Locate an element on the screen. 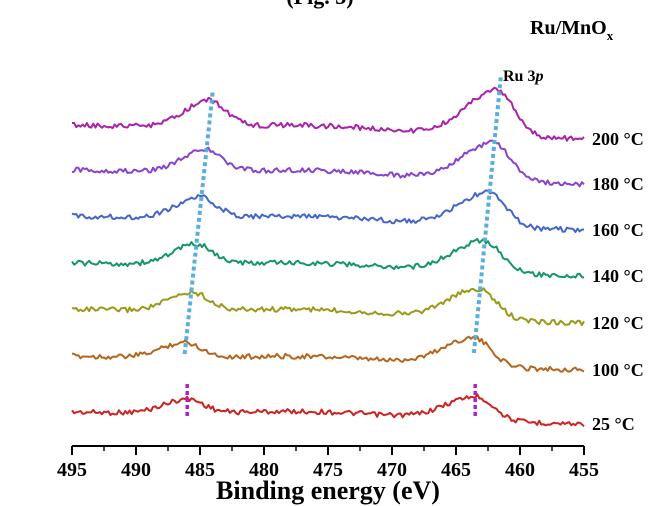 This screenshot has height=506, width=666. sample-label-sub: x is located at coordinates (610, 35).